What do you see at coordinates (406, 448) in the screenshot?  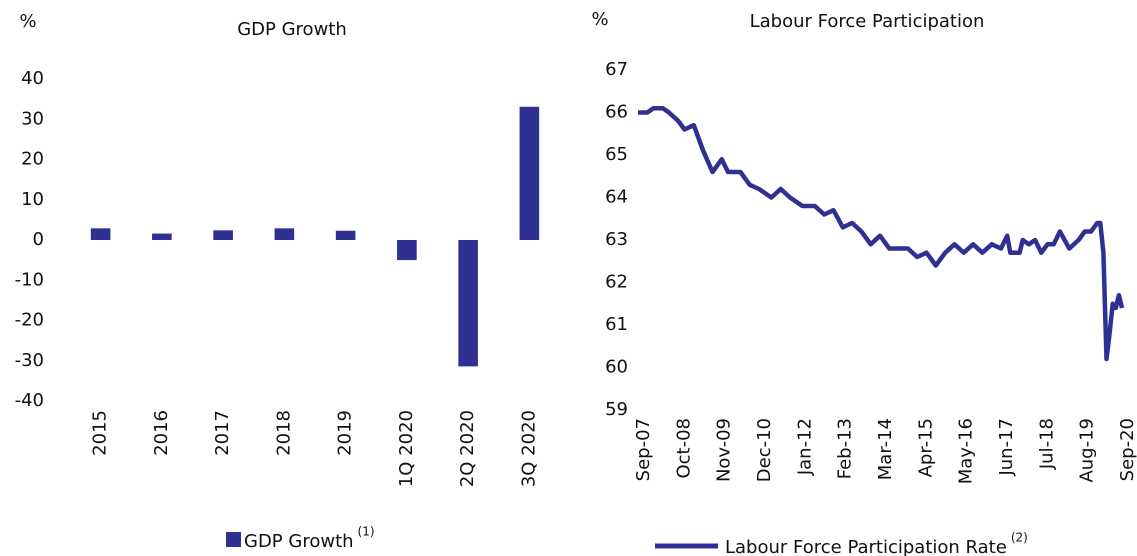 I see `x-tick-label: 1Q 2020` at bounding box center [406, 448].